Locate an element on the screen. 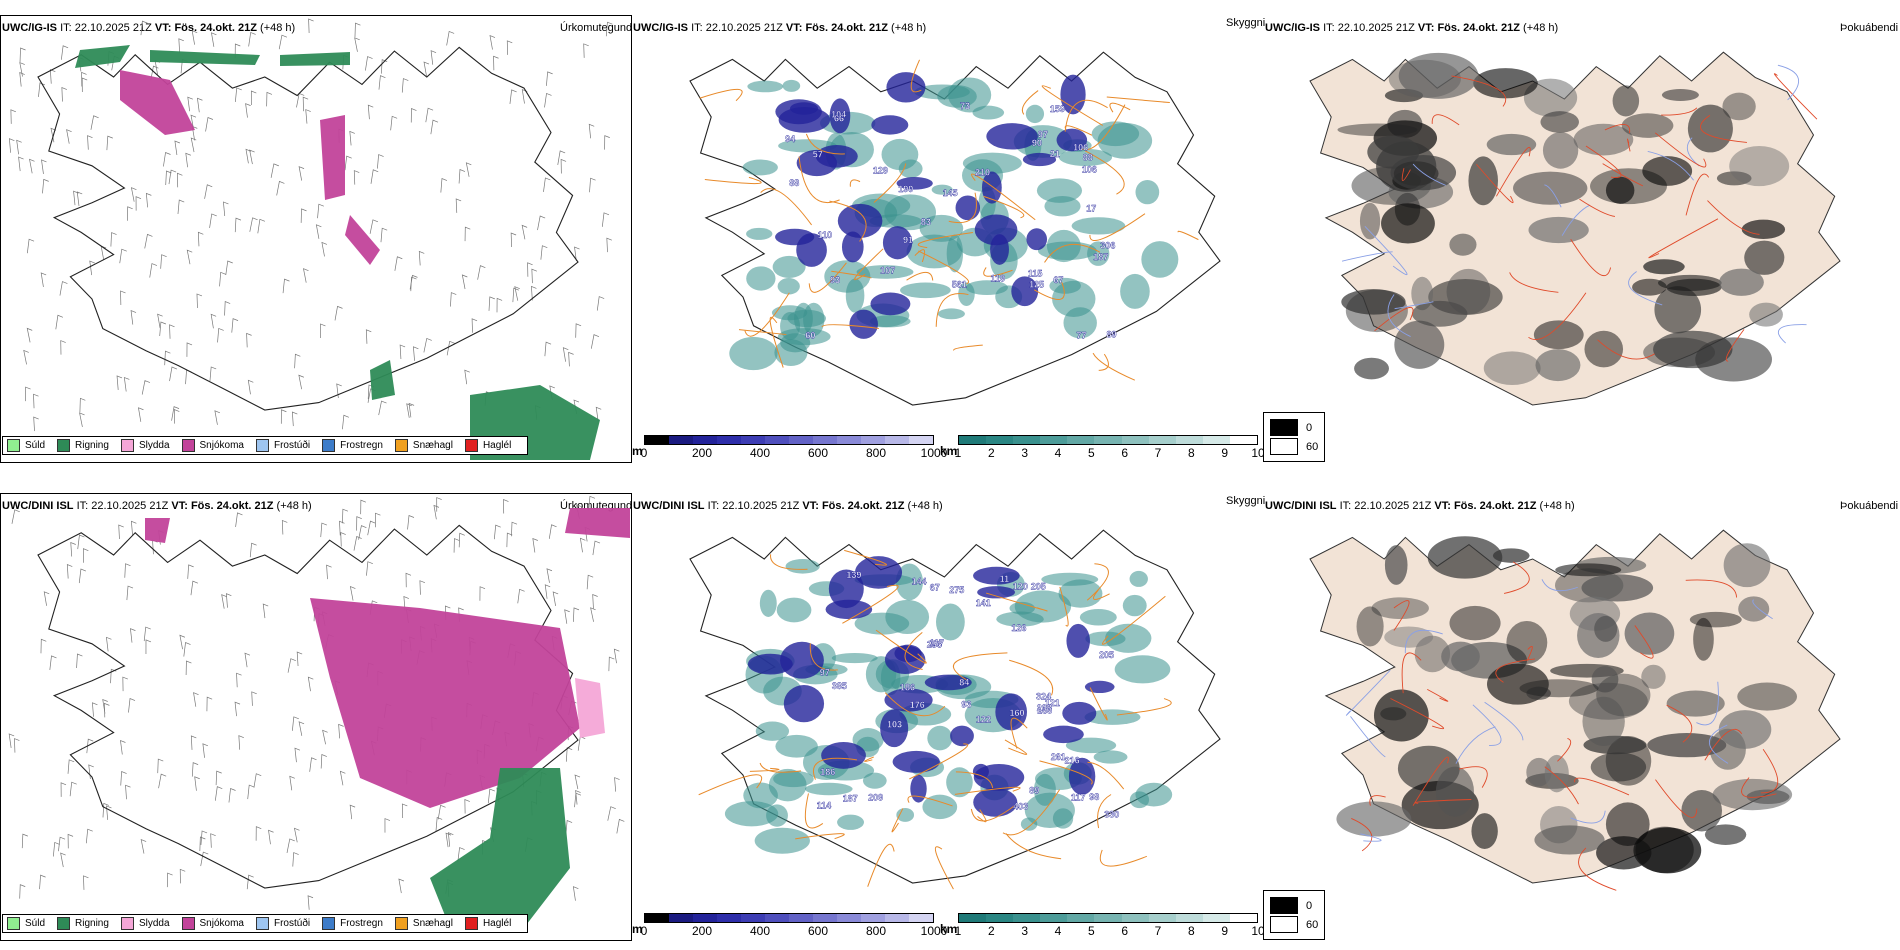  legend-label: Slydda is located at coordinates (154, 445).